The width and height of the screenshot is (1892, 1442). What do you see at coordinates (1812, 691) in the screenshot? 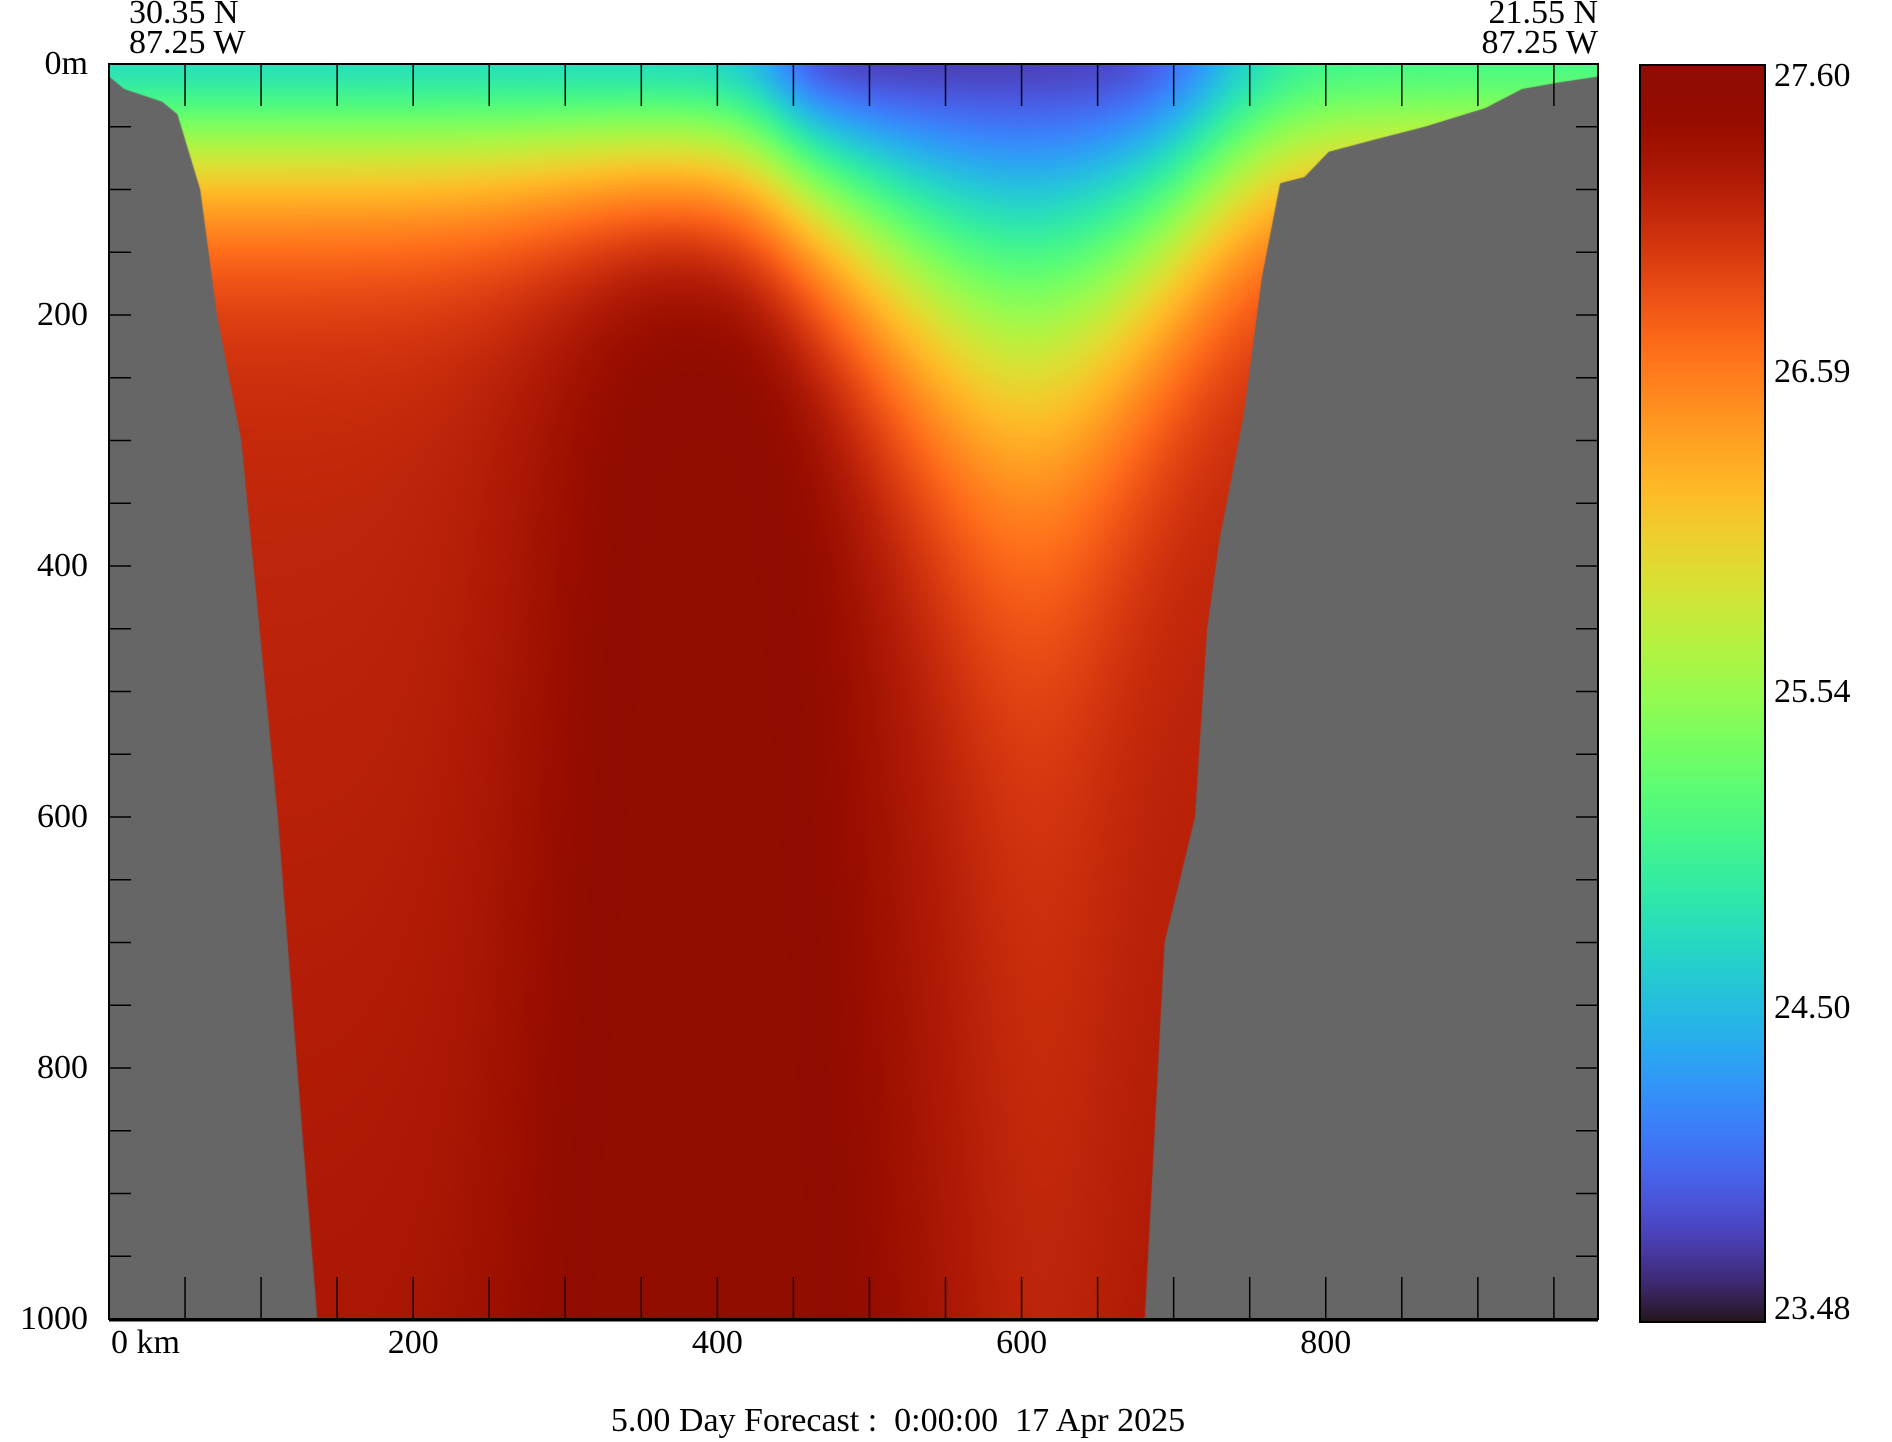
I see `colorbar-tick-label: 25.54` at bounding box center [1812, 691].